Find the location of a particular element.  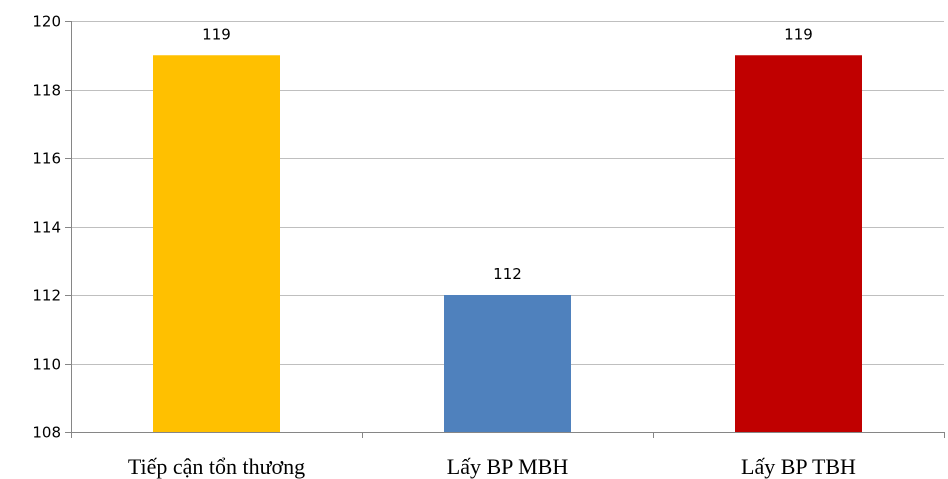

data-label-1: 119 is located at coordinates (216, 34).